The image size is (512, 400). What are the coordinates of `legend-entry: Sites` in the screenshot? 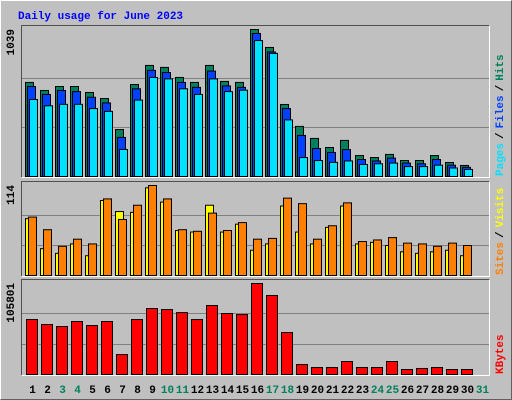 It's located at (501, 258).